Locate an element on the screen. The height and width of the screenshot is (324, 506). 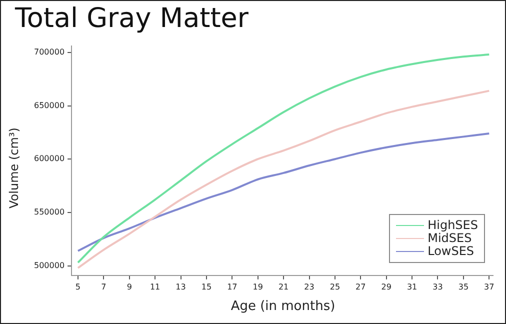
x-tick-label: 37 is located at coordinates (489, 287).